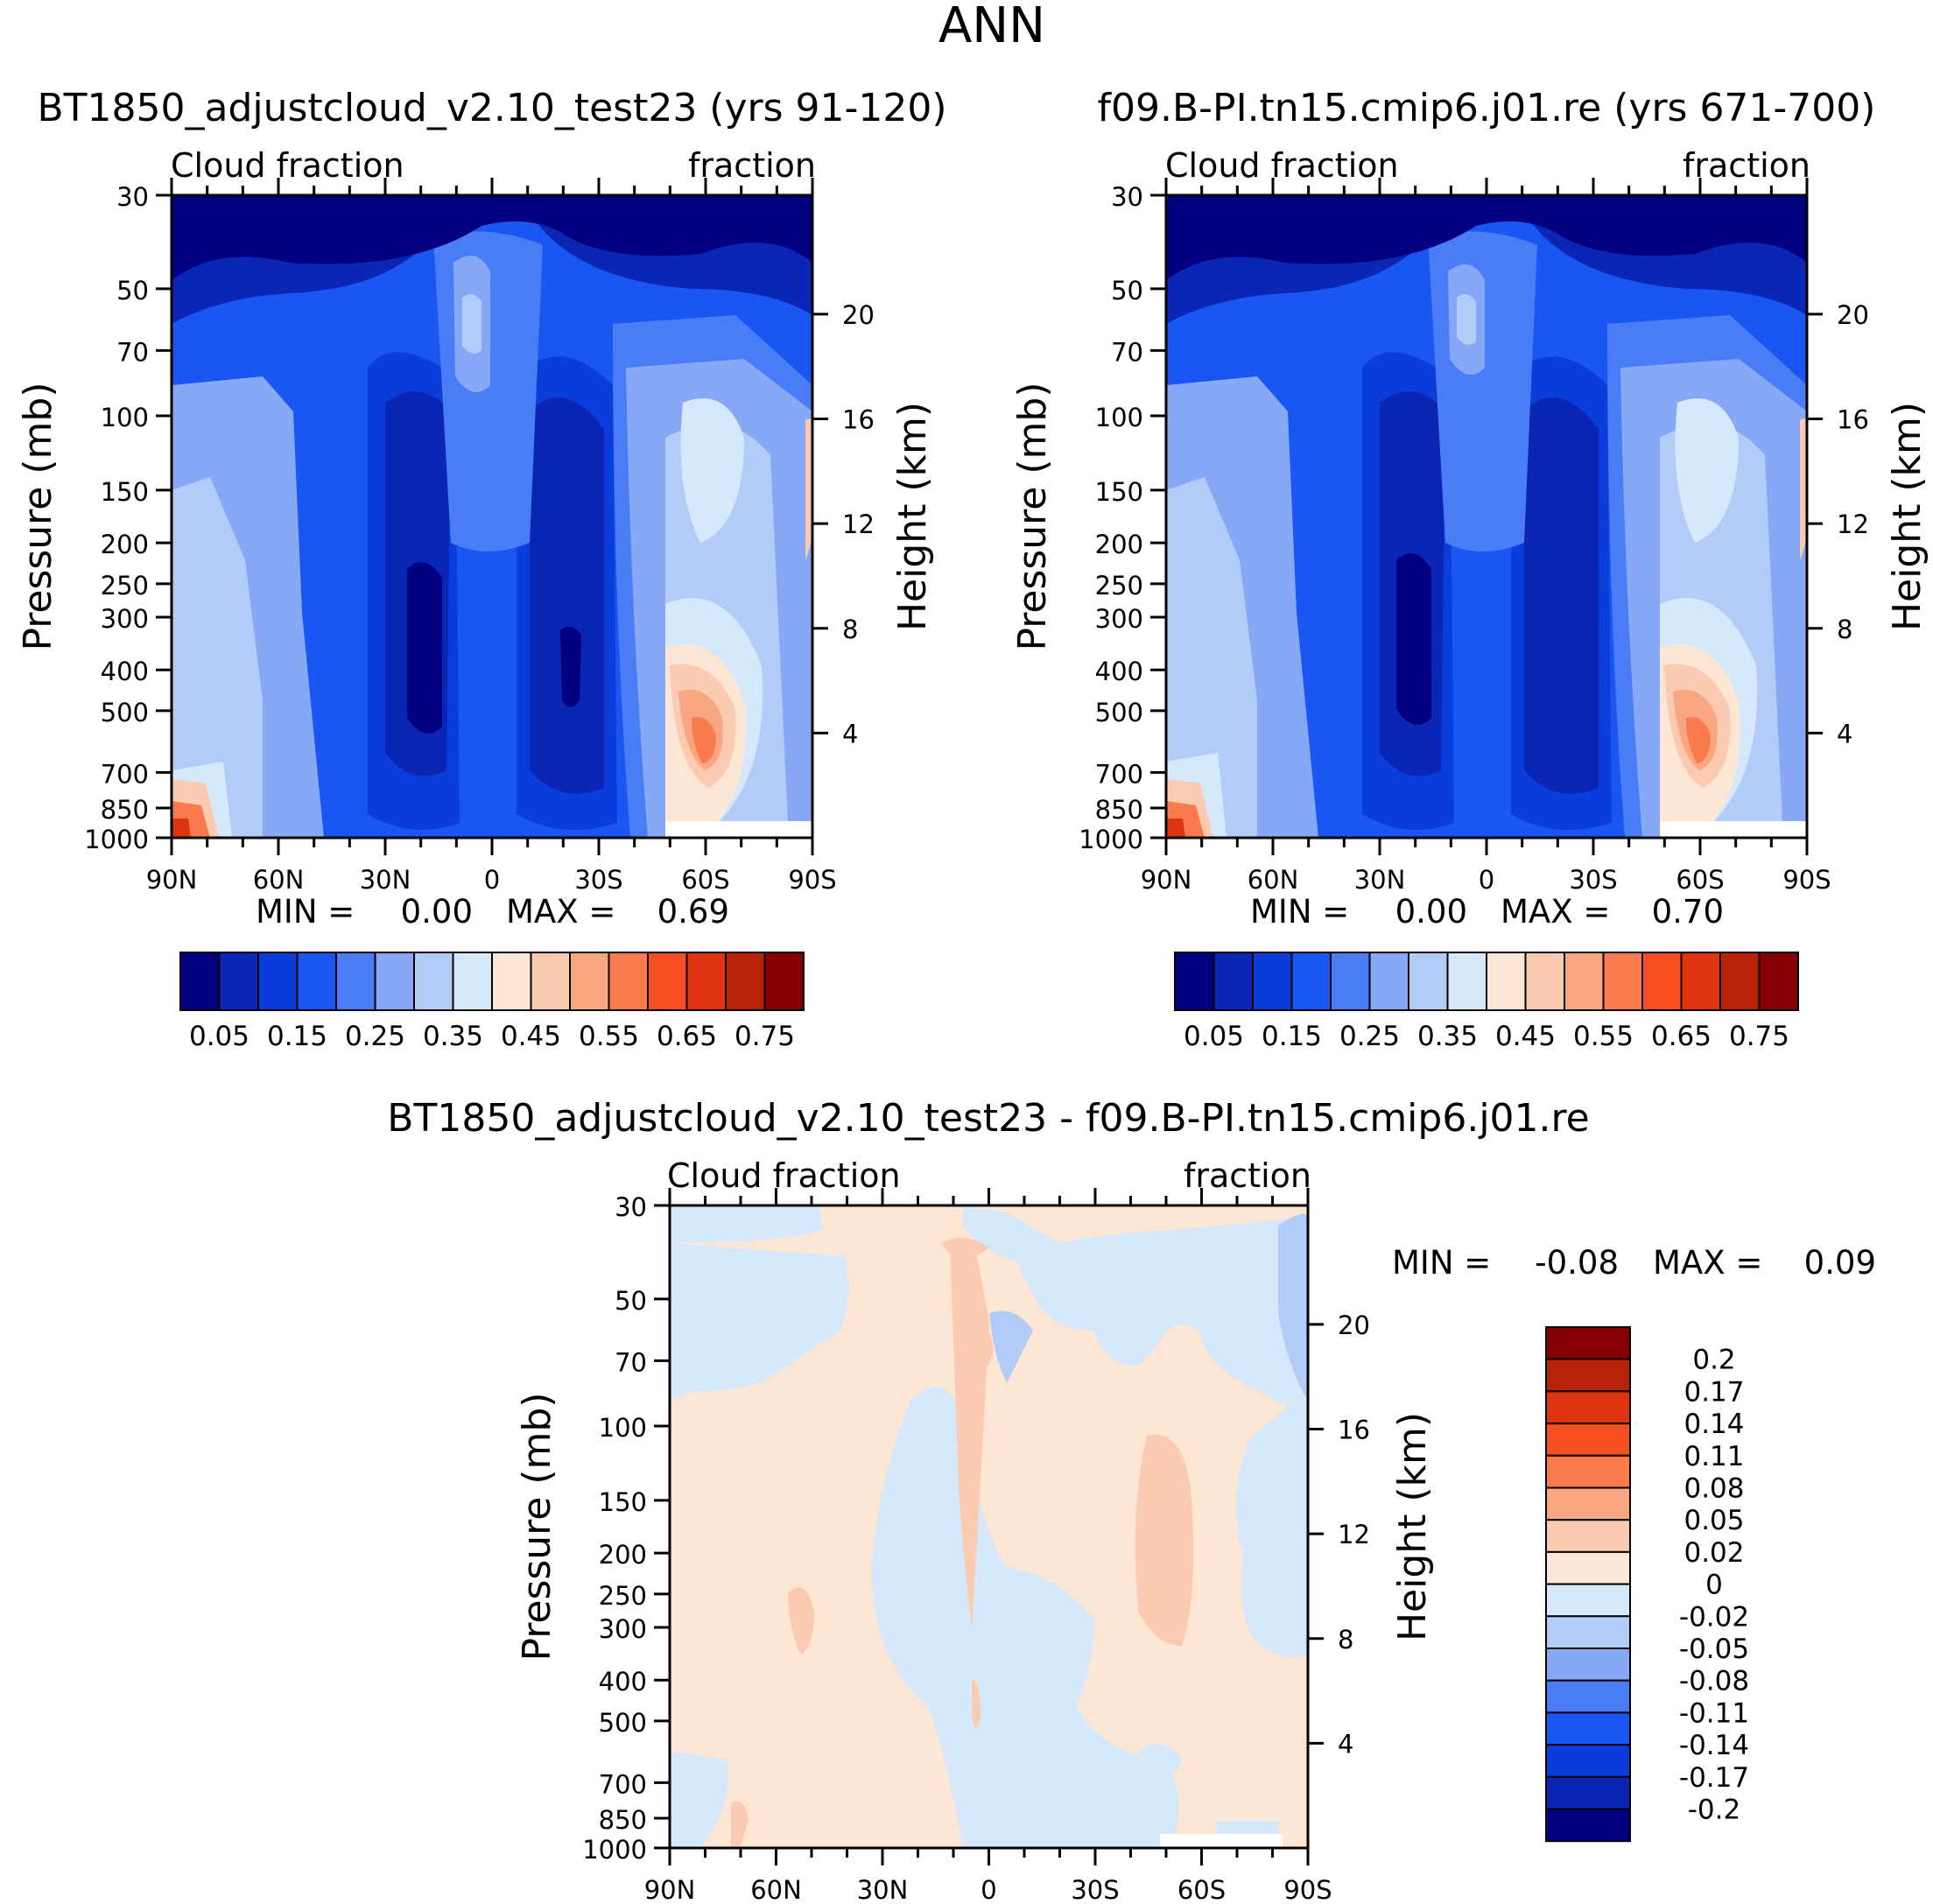 This screenshot has height=1904, width=1933. I want to click on x-tick-label: 90N, so click(670, 1889).